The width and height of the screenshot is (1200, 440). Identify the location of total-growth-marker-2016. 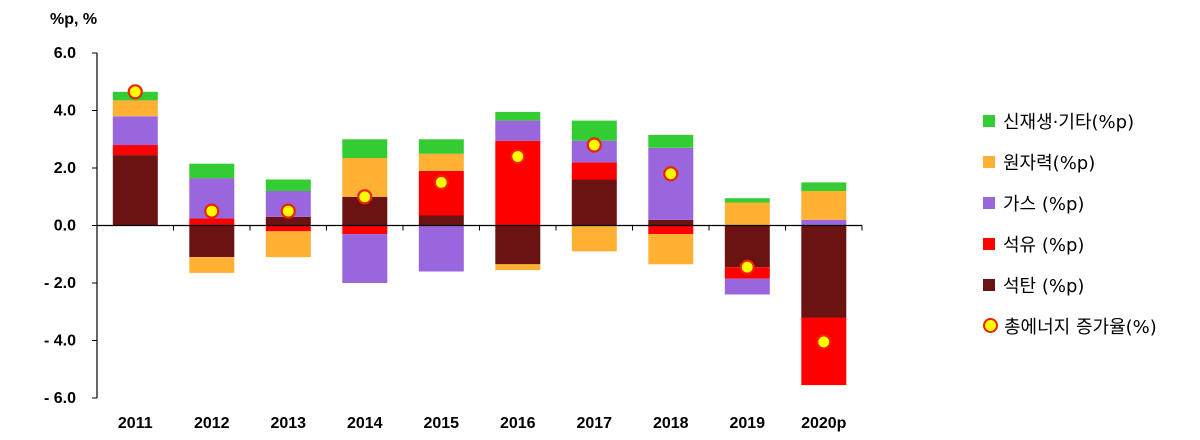
(518, 156).